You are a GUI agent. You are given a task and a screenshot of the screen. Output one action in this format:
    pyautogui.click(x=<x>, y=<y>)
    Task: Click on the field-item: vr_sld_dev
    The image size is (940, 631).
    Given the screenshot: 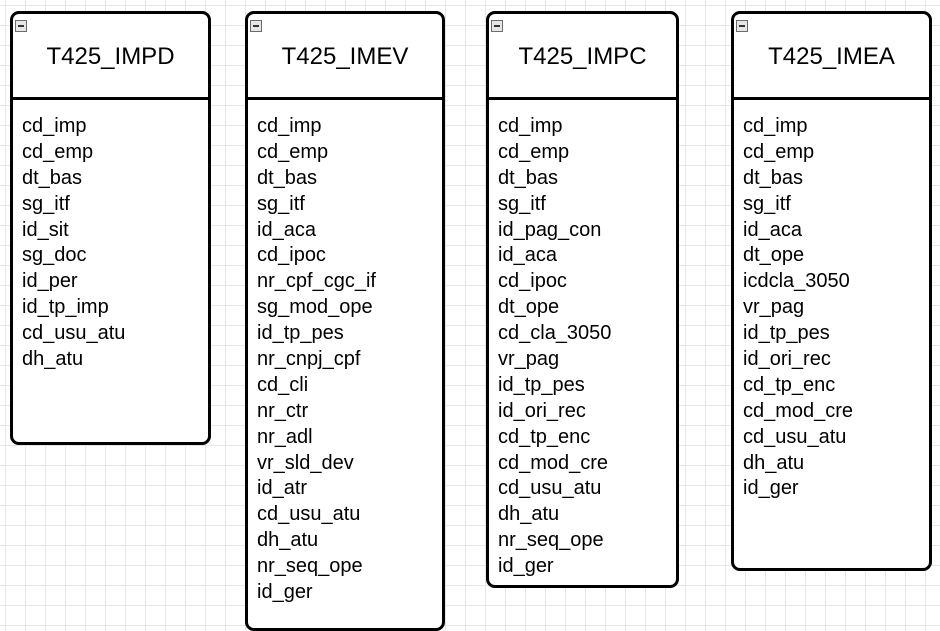 What is the action you would take?
    pyautogui.click(x=305, y=462)
    